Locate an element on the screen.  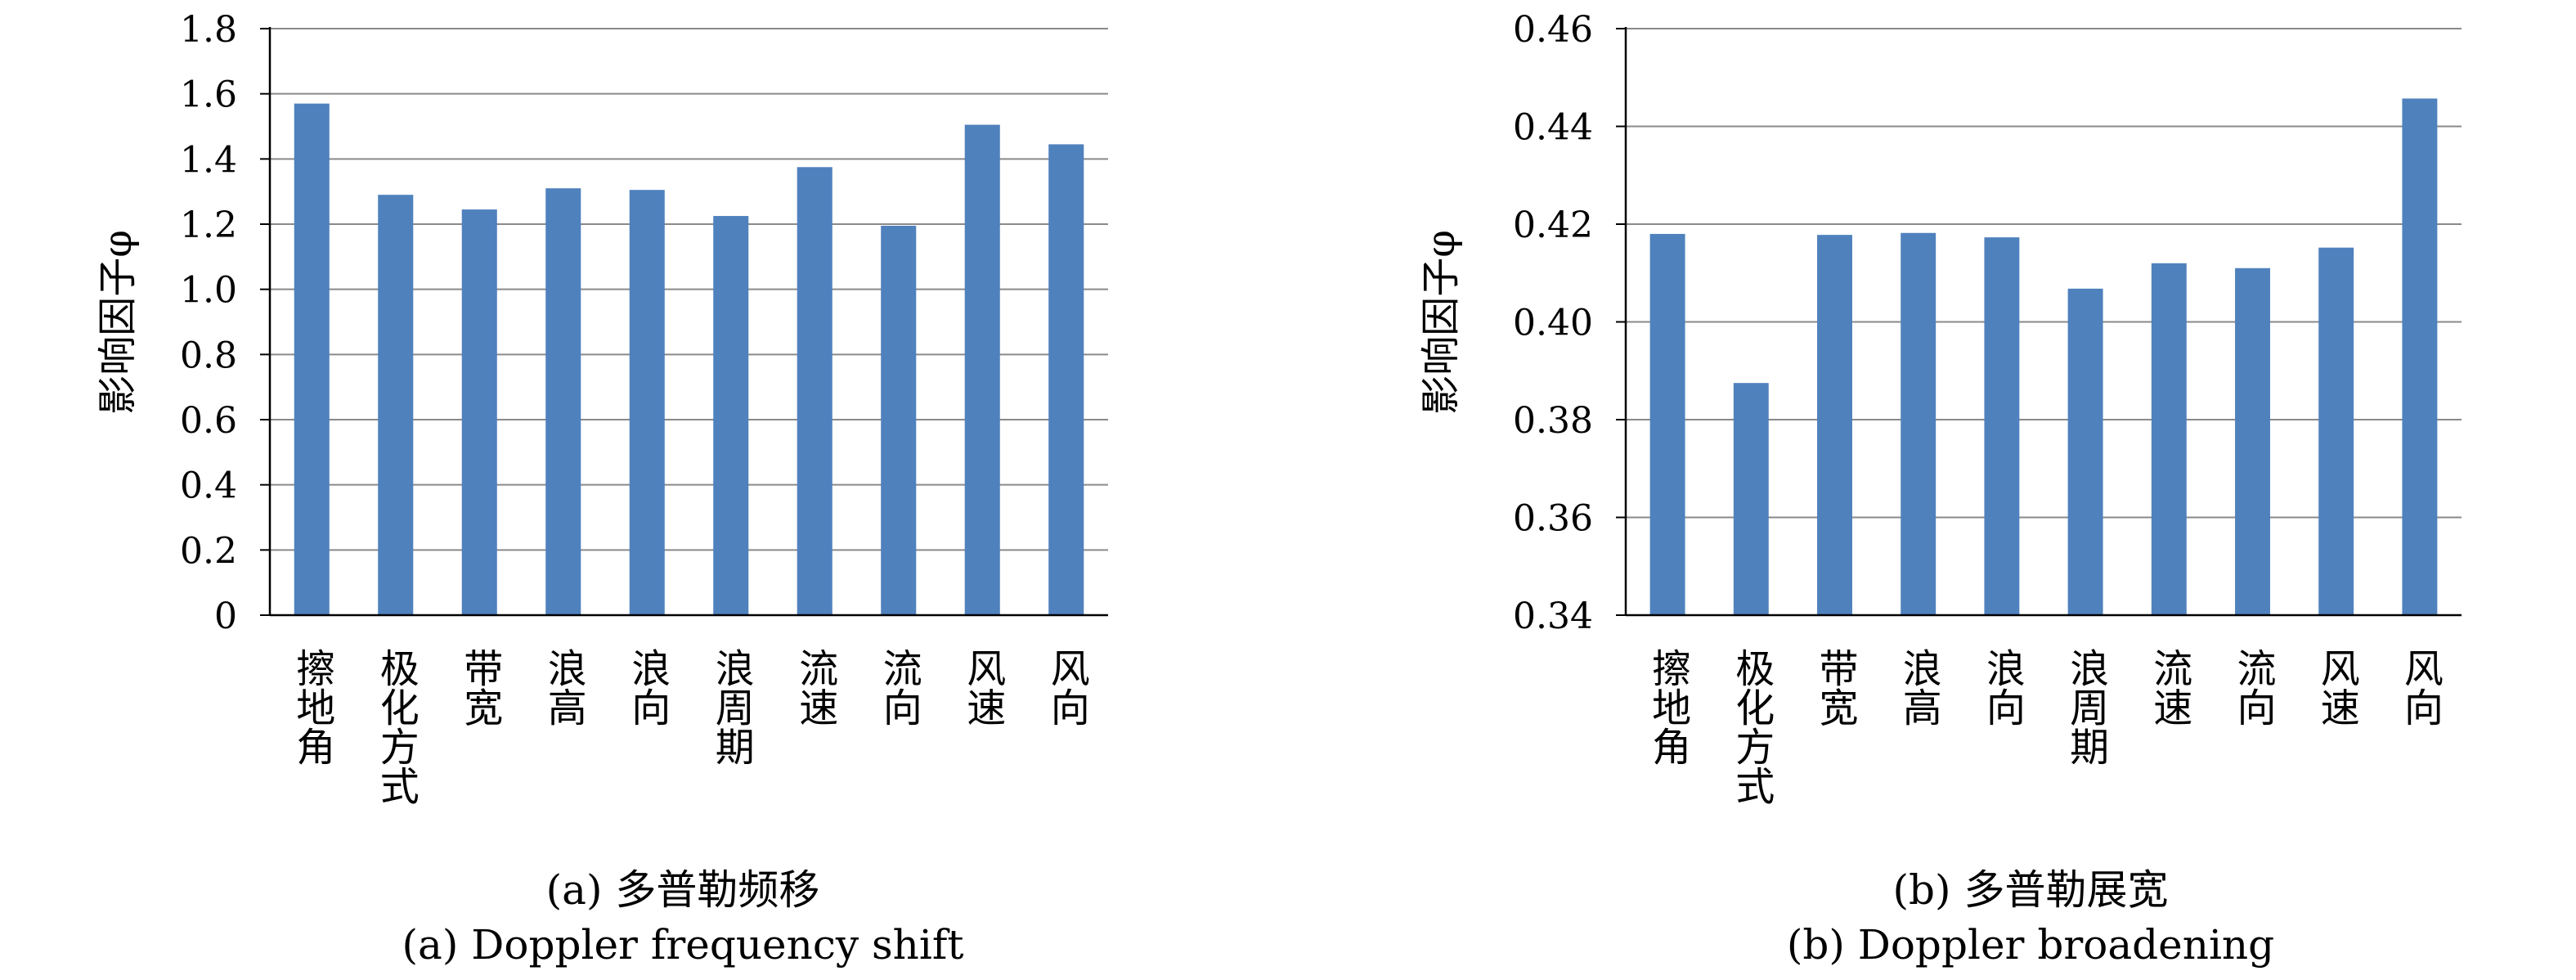
caption-en: (b) Doppler broadening is located at coordinates (2031, 945).